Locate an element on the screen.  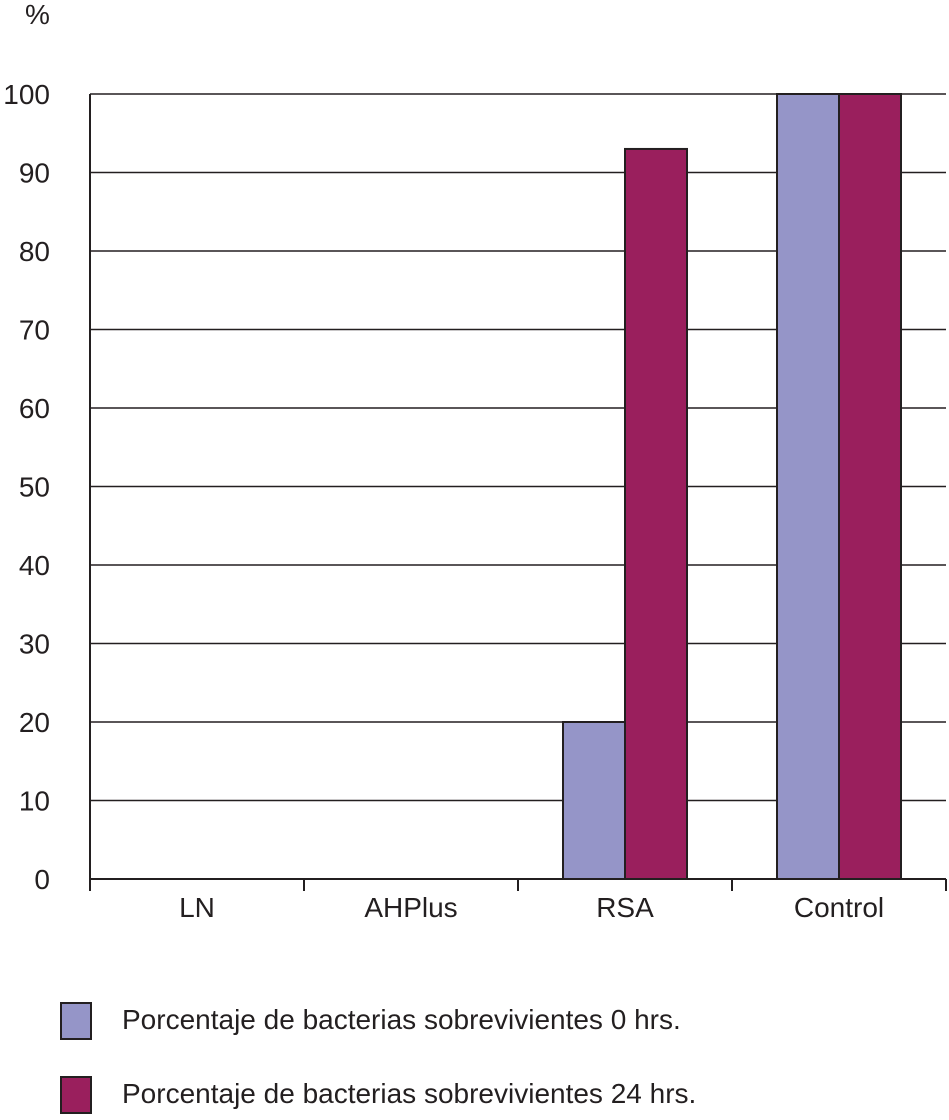
y-tick-label-90: 90 is located at coordinates (34, 173).